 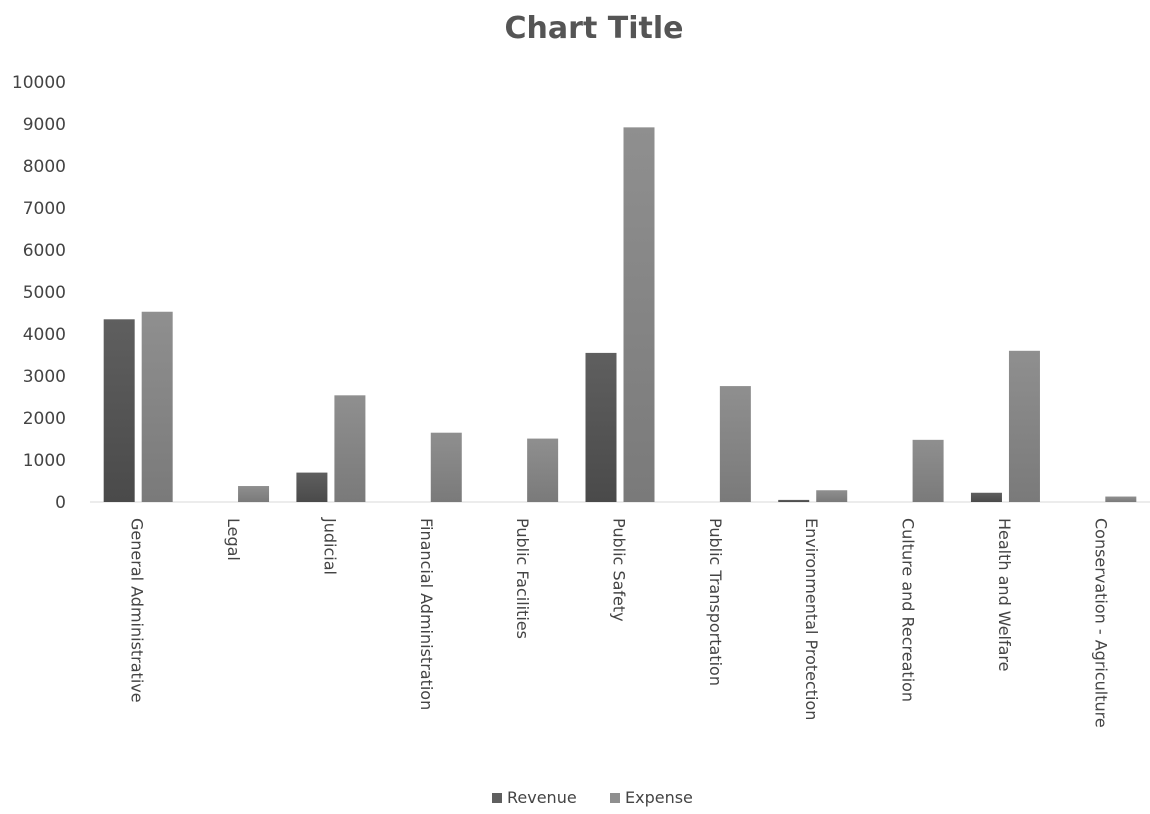 I want to click on legend-swatch-expense, so click(x=615, y=798).